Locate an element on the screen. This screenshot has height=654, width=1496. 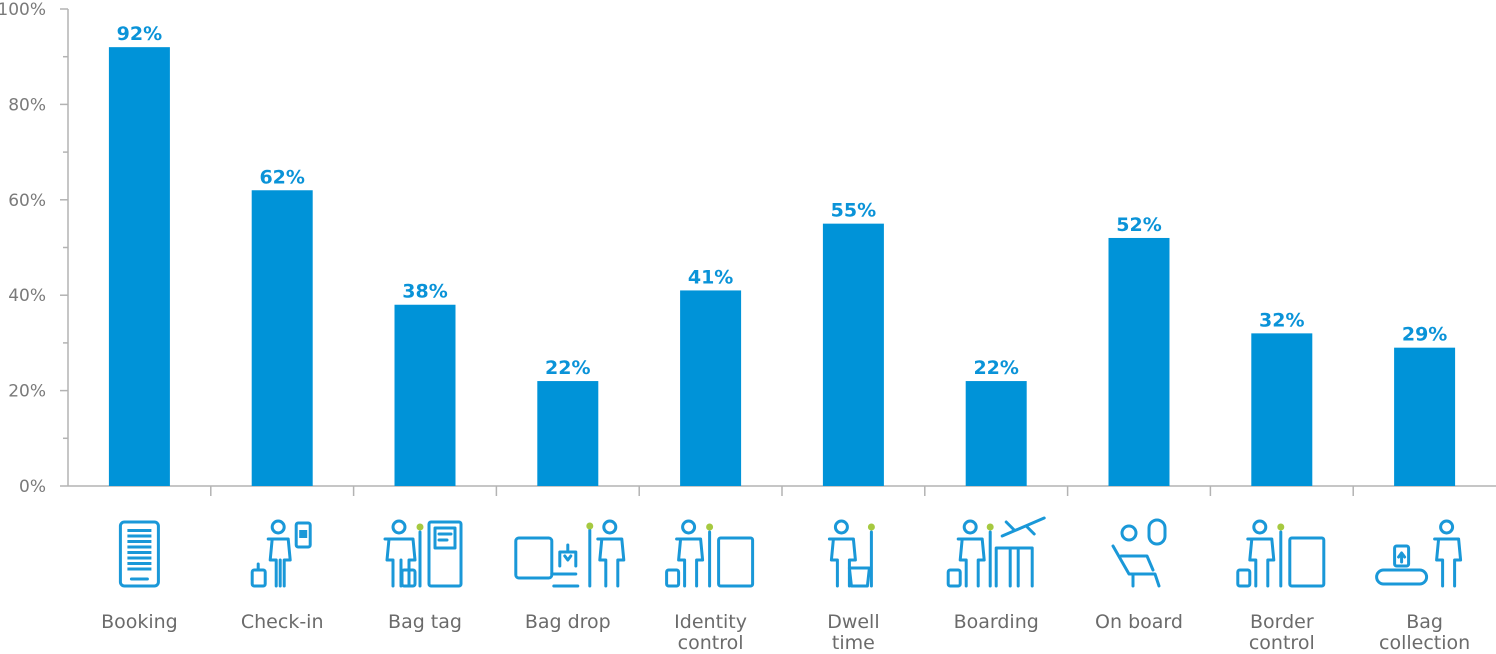
check-in-phone-icon is located at coordinates (281, 553).